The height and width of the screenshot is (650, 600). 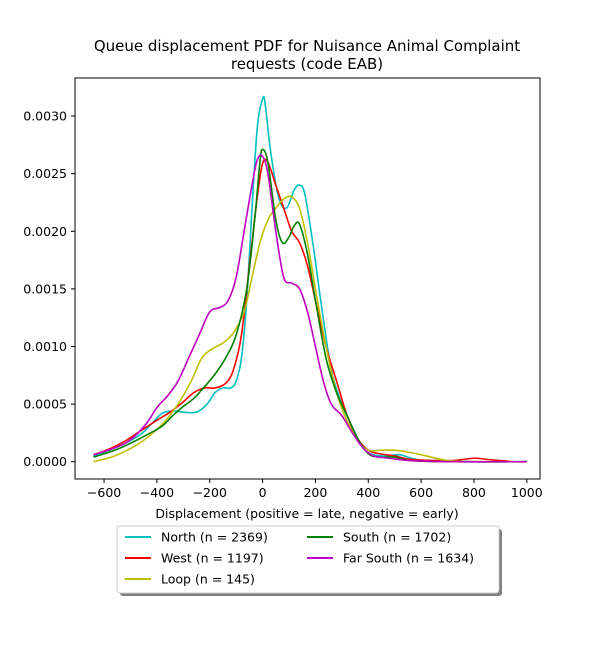 I want to click on x-tick-label: 200, so click(x=315, y=492).